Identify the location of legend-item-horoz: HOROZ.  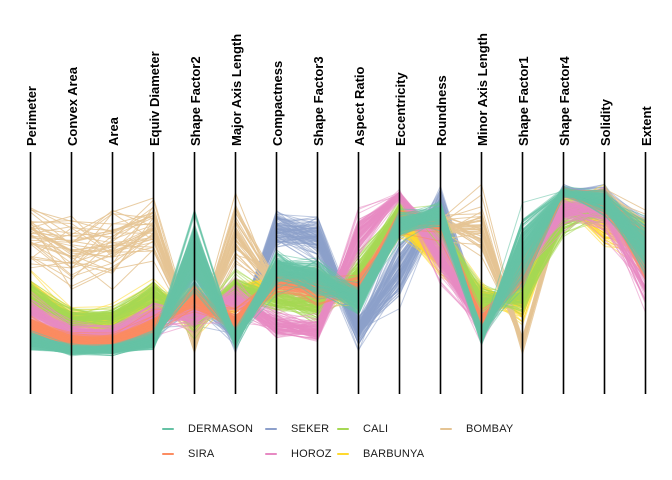
(298, 453).